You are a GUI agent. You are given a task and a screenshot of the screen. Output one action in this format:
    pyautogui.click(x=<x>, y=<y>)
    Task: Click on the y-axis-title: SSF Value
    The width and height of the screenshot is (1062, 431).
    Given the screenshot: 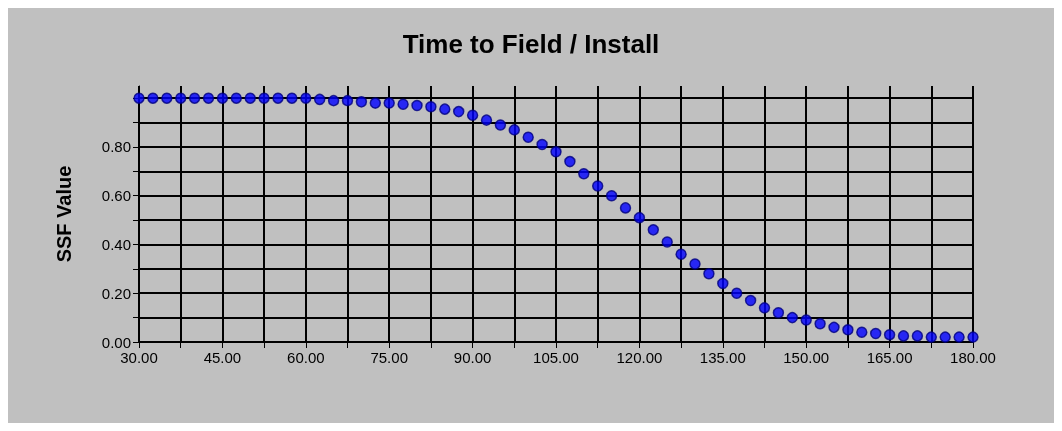 What is the action you would take?
    pyautogui.click(x=64, y=214)
    